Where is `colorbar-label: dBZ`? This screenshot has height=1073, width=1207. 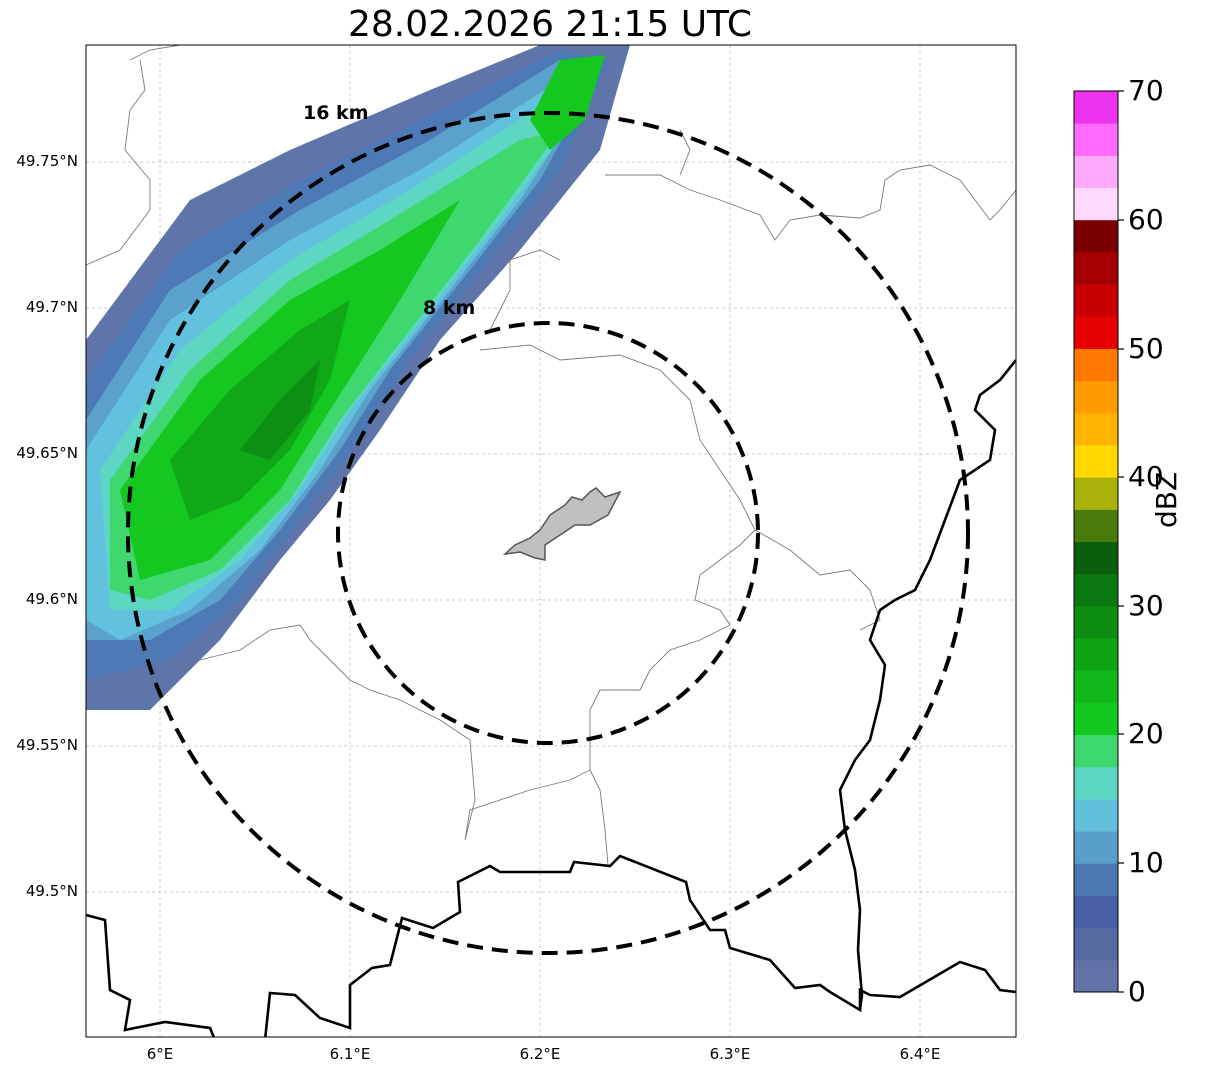 colorbar-label: dBZ is located at coordinates (1166, 499).